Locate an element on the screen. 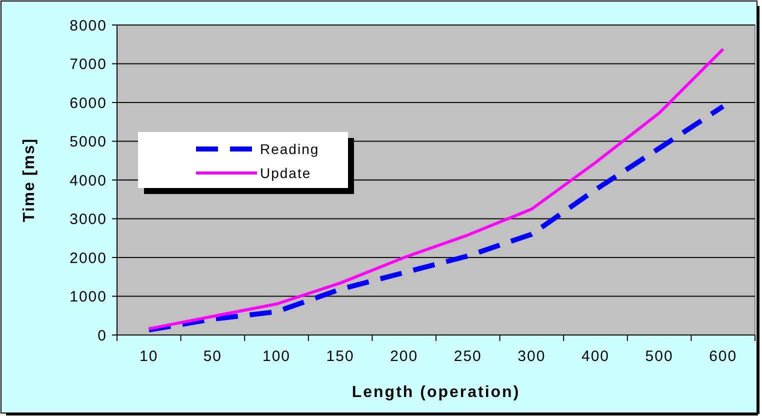 This screenshot has height=418, width=762. x-tick-label: 200 is located at coordinates (404, 356).